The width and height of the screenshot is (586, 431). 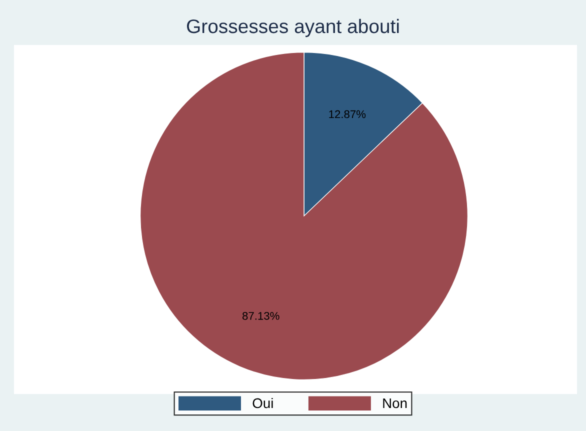 What do you see at coordinates (261, 316) in the screenshot?
I see `data-label: 87.13%` at bounding box center [261, 316].